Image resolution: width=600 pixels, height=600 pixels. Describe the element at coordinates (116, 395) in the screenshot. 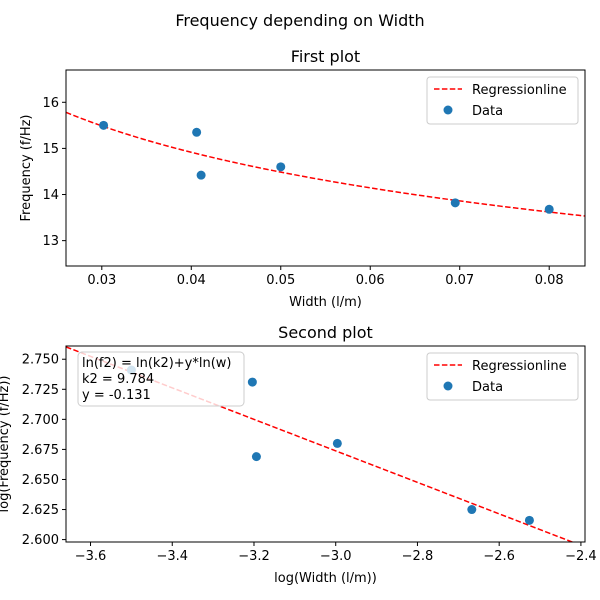

I see `exponent-value: y = -0.131` at that location.